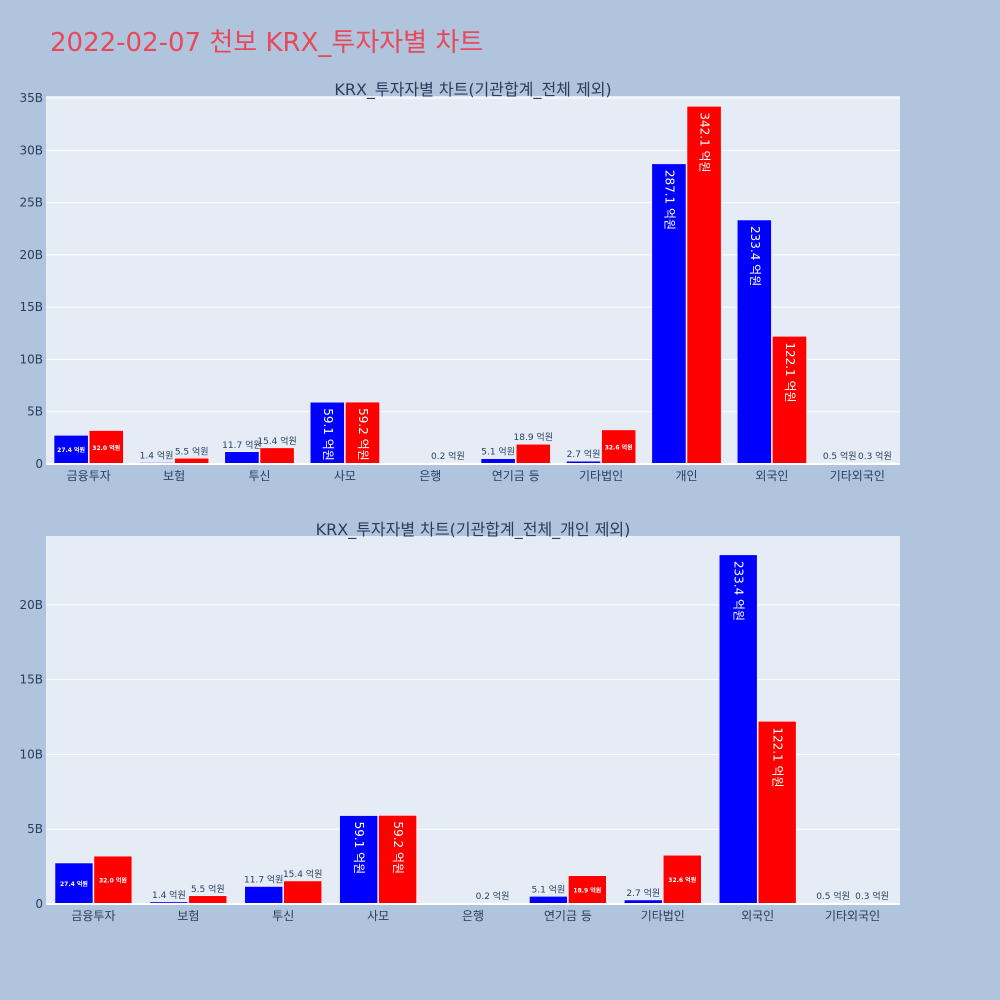 The width and height of the screenshot is (1000, 1000). Describe the element at coordinates (472, 90) in the screenshot. I see `chart-title: KRX_투자자별 차트(기관합계_전체 제외)` at that location.